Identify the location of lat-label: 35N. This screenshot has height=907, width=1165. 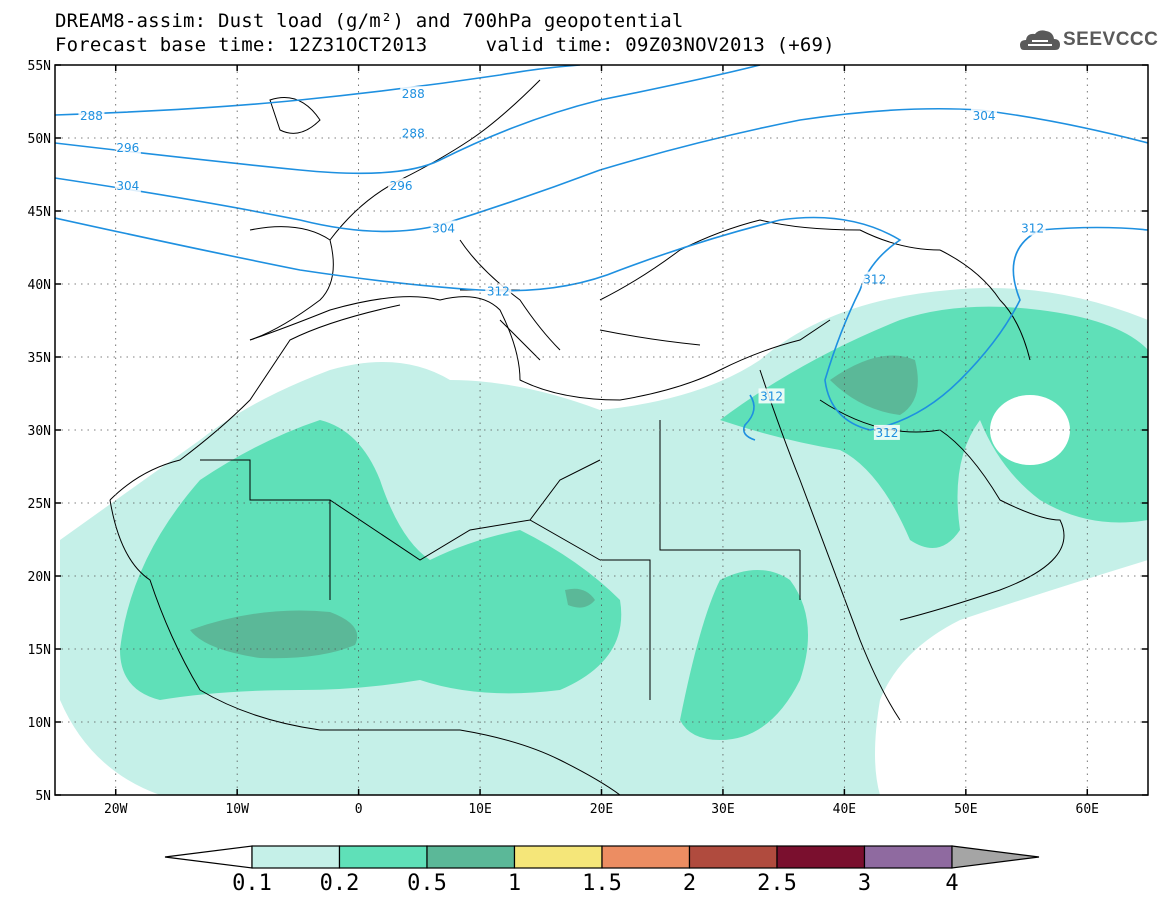
(39, 358).